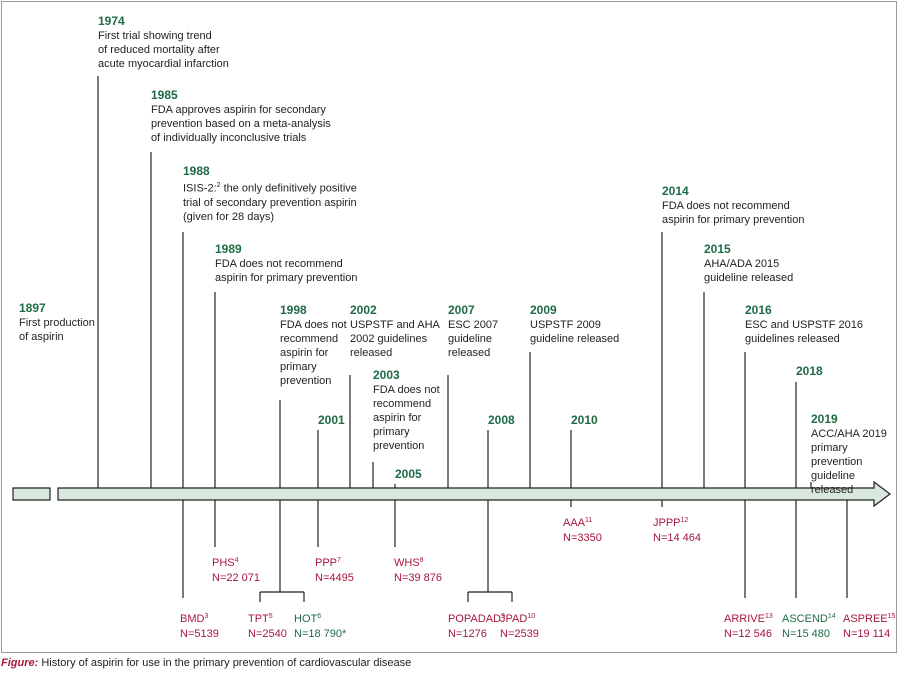  I want to click on trial-name: WHS, so click(407, 563).